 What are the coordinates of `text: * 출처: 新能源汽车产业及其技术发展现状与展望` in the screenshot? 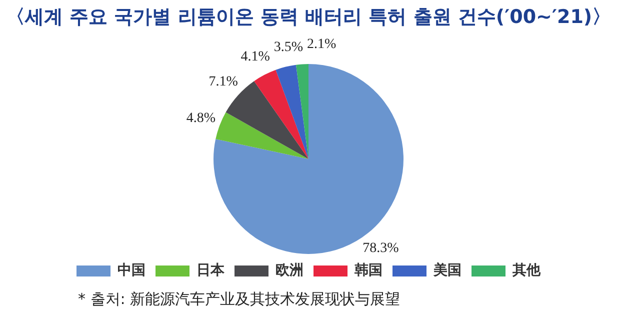 It's located at (239, 299).